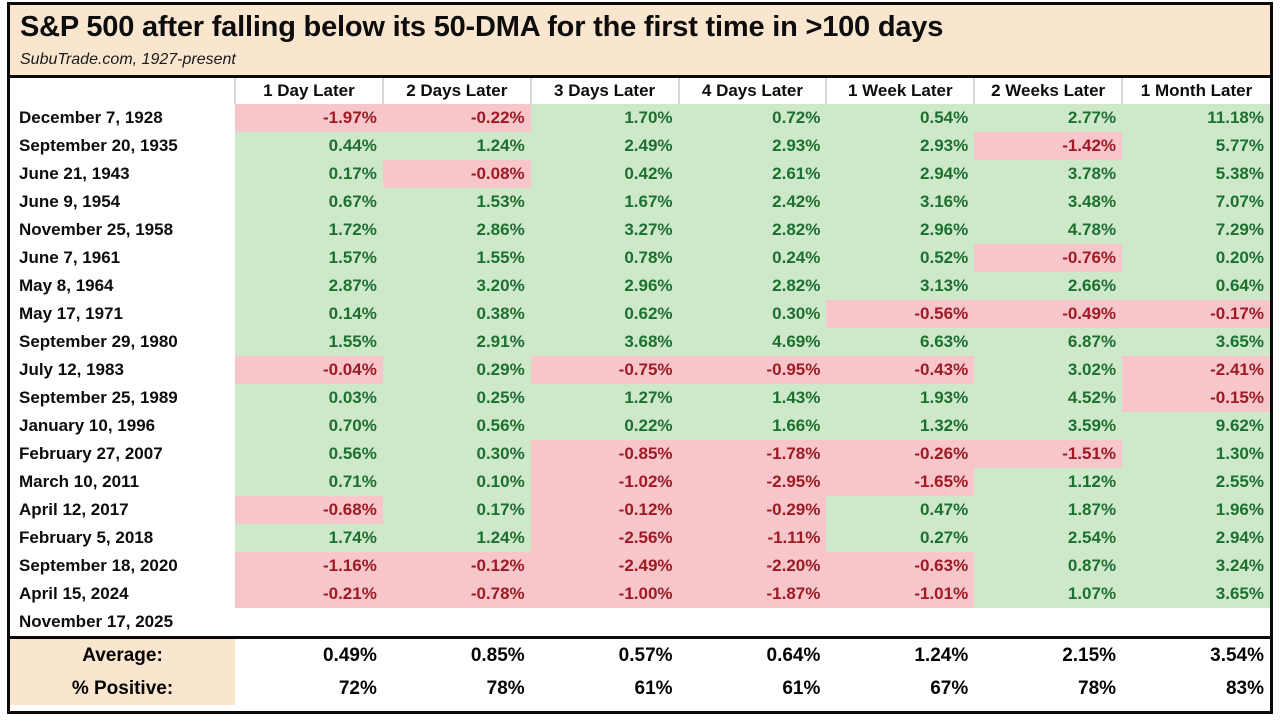  Describe the element at coordinates (752, 426) in the screenshot. I see `return-cell: 1.66%` at that location.